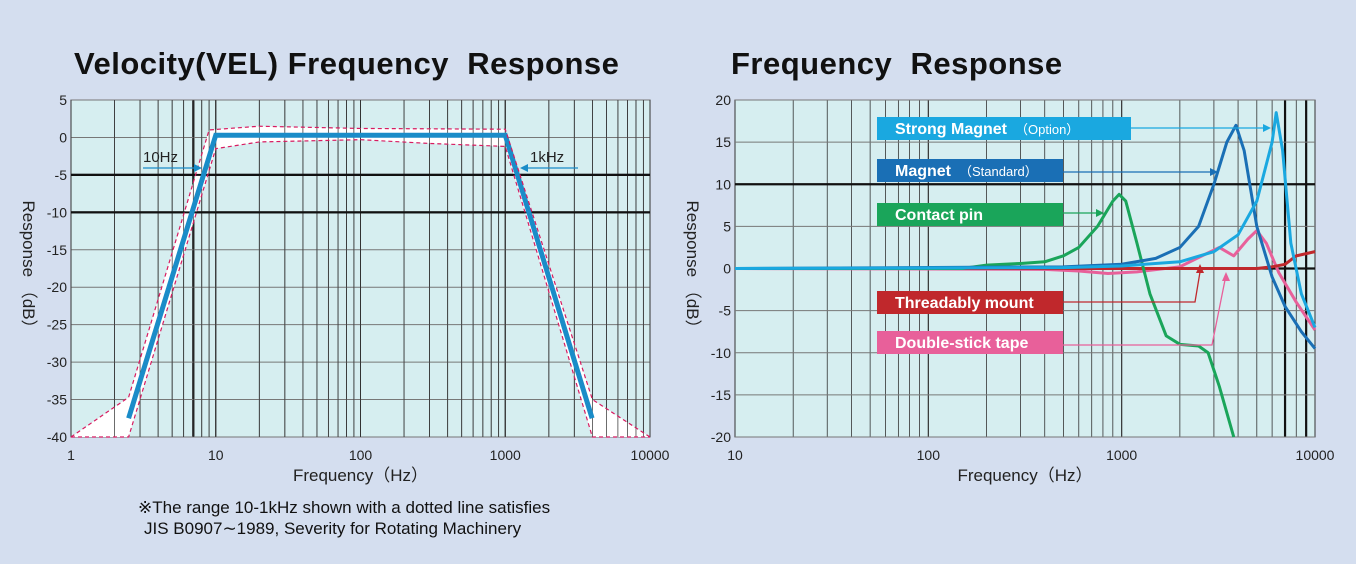  I want to click on legend-item: Magnet （Standard）, so click(1047, 170).